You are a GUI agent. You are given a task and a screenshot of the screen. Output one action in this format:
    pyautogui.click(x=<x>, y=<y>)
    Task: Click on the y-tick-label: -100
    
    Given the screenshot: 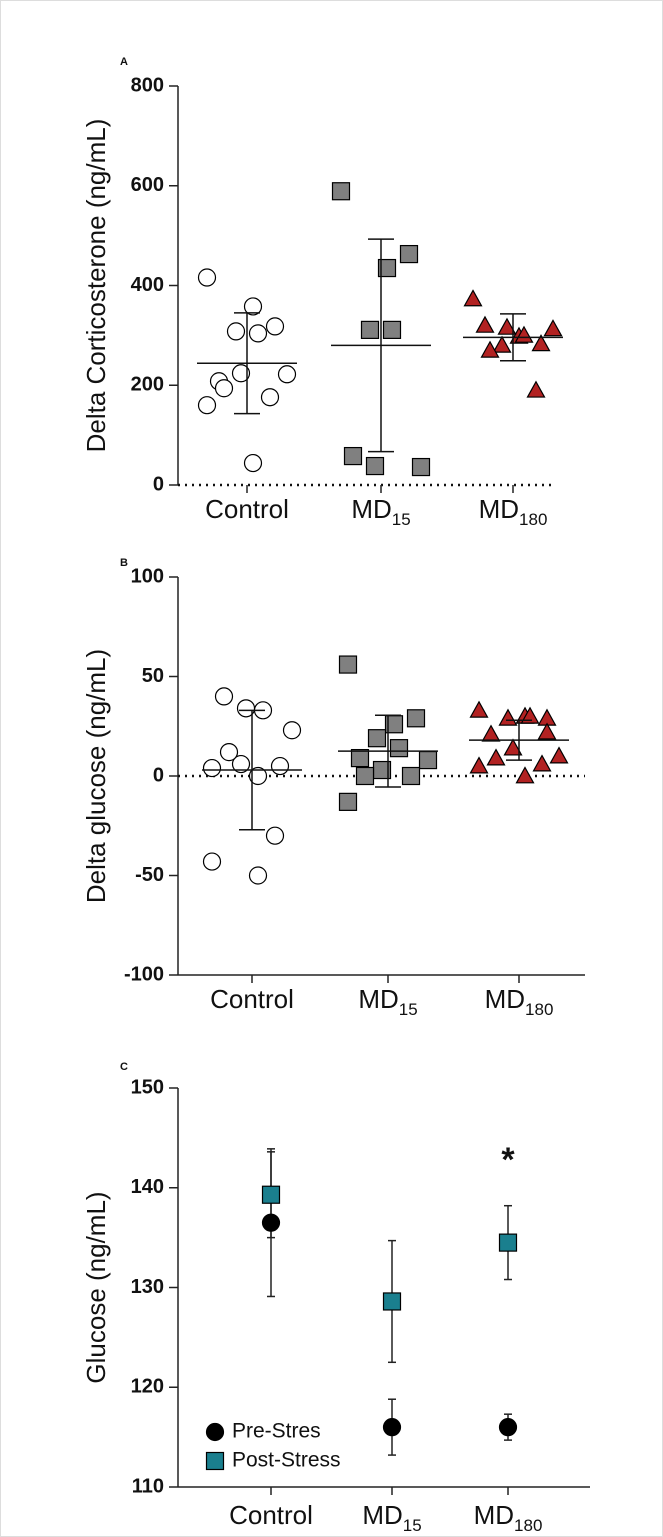 What is the action you would take?
    pyautogui.click(x=144, y=974)
    